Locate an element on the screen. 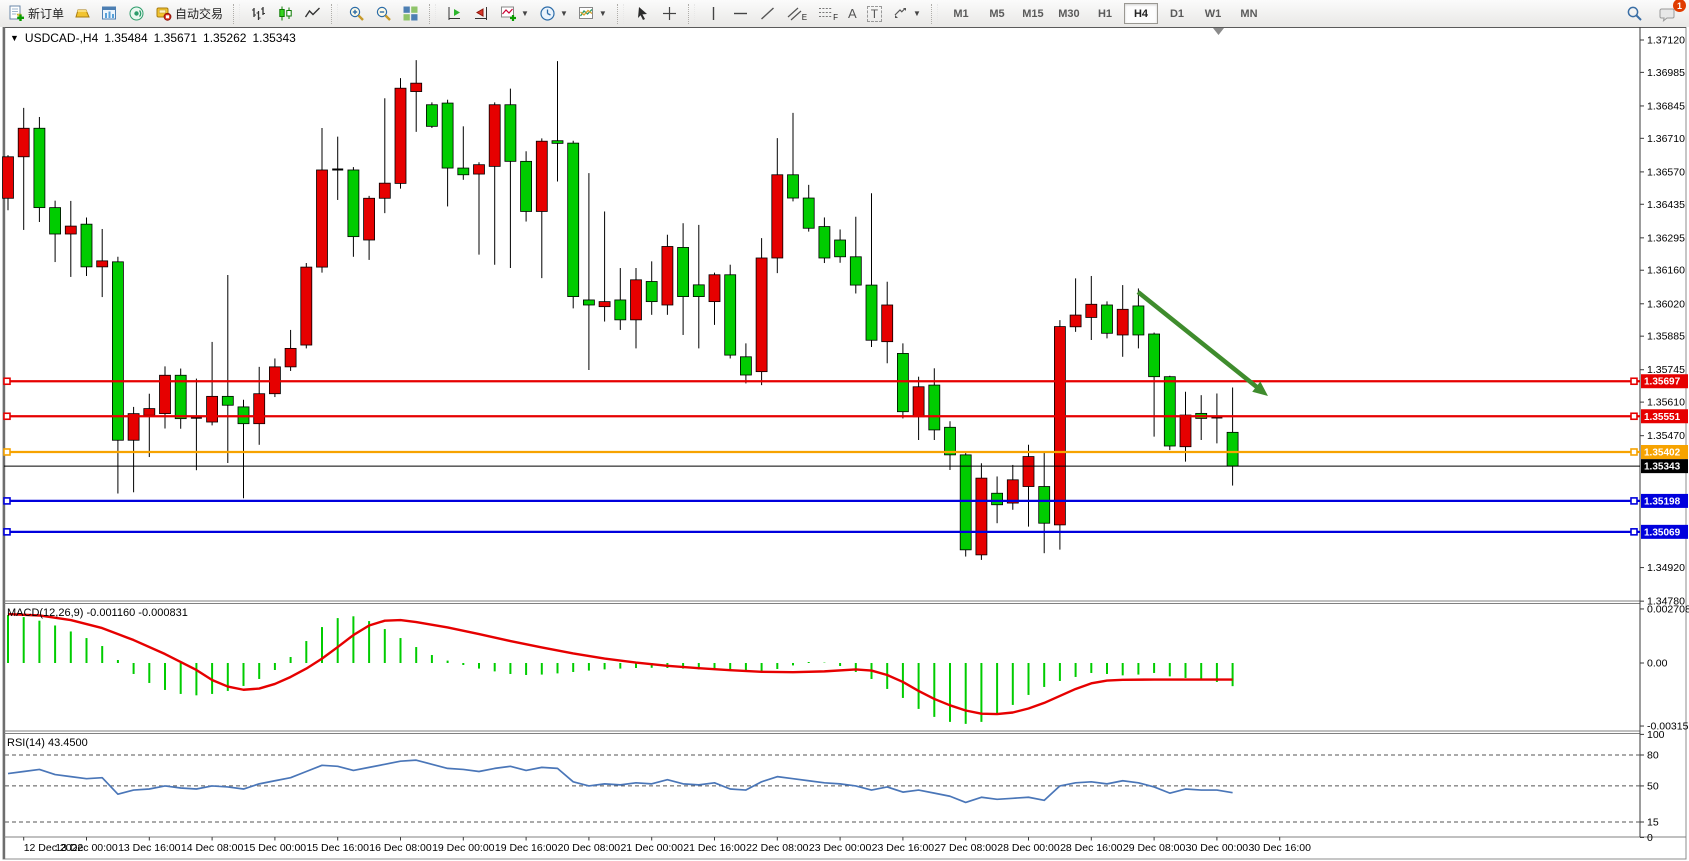 This screenshot has width=1689, height=861. shapes-button: ▼ is located at coordinates (906, 13).